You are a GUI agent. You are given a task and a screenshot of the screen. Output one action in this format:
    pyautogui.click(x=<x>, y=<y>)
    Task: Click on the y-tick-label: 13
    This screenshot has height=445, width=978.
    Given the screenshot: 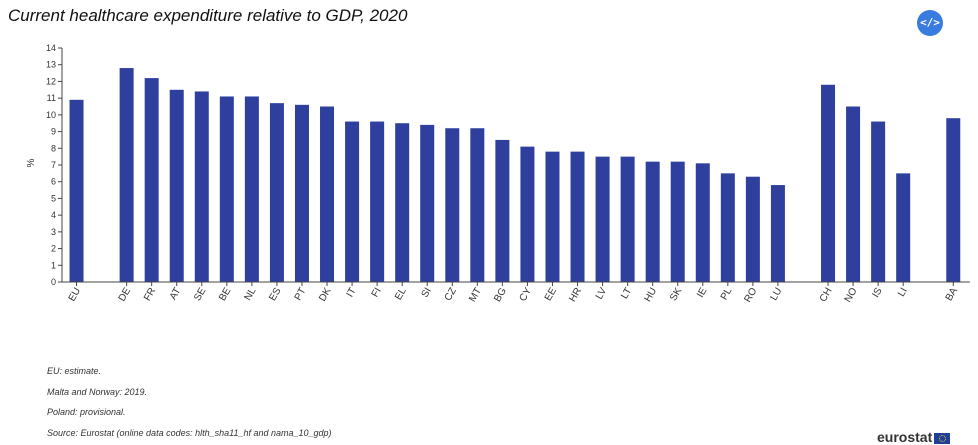 What is the action you would take?
    pyautogui.click(x=51, y=65)
    